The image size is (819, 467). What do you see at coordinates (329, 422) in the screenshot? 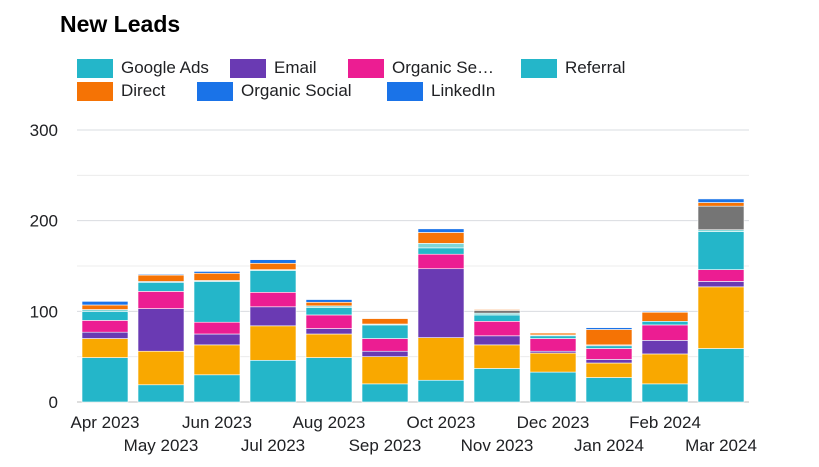
I see `x-tick-label: Aug 2023` at bounding box center [329, 422].